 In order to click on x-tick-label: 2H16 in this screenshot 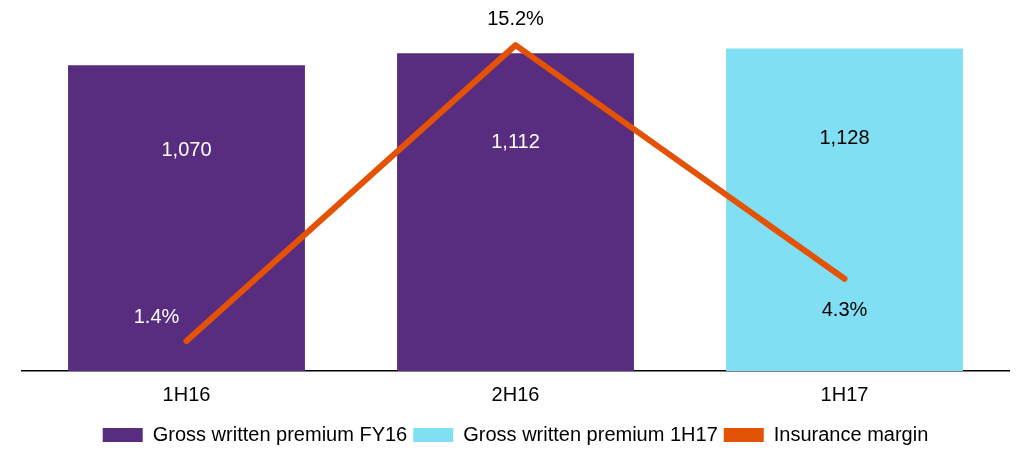, I will do `click(515, 393)`.